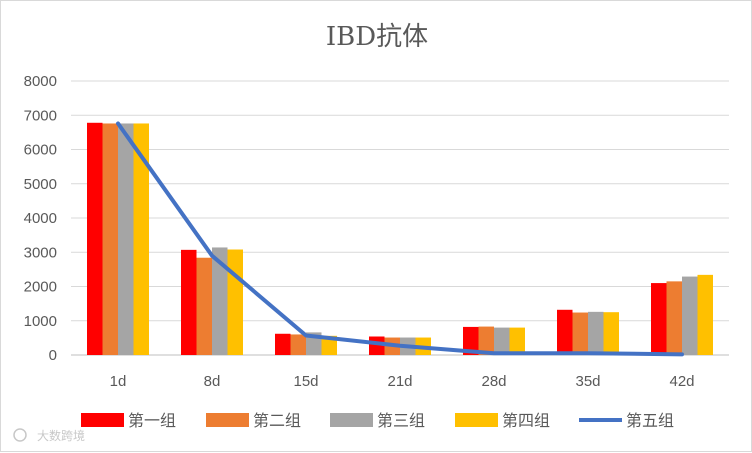 Image resolution: width=752 pixels, height=453 pixels. What do you see at coordinates (502, 341) in the screenshot?
I see `bar-第三组-28d` at bounding box center [502, 341].